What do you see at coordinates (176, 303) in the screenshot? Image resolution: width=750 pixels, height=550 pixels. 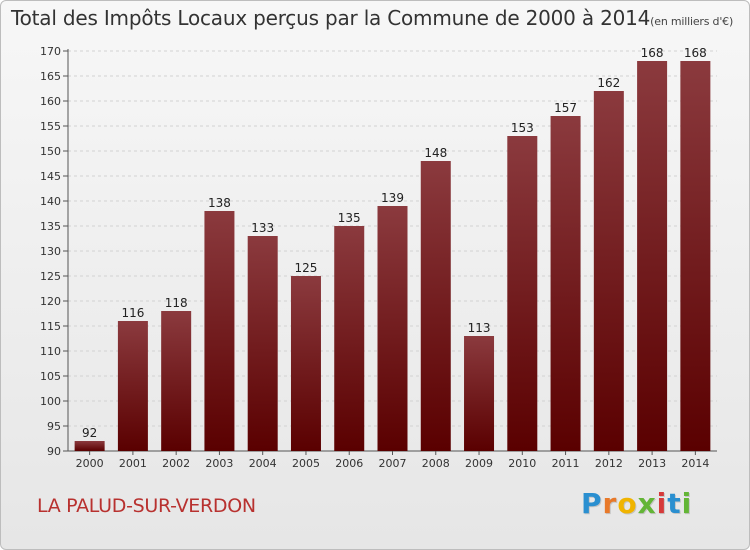 I see `data-label: 118` at bounding box center [176, 303].